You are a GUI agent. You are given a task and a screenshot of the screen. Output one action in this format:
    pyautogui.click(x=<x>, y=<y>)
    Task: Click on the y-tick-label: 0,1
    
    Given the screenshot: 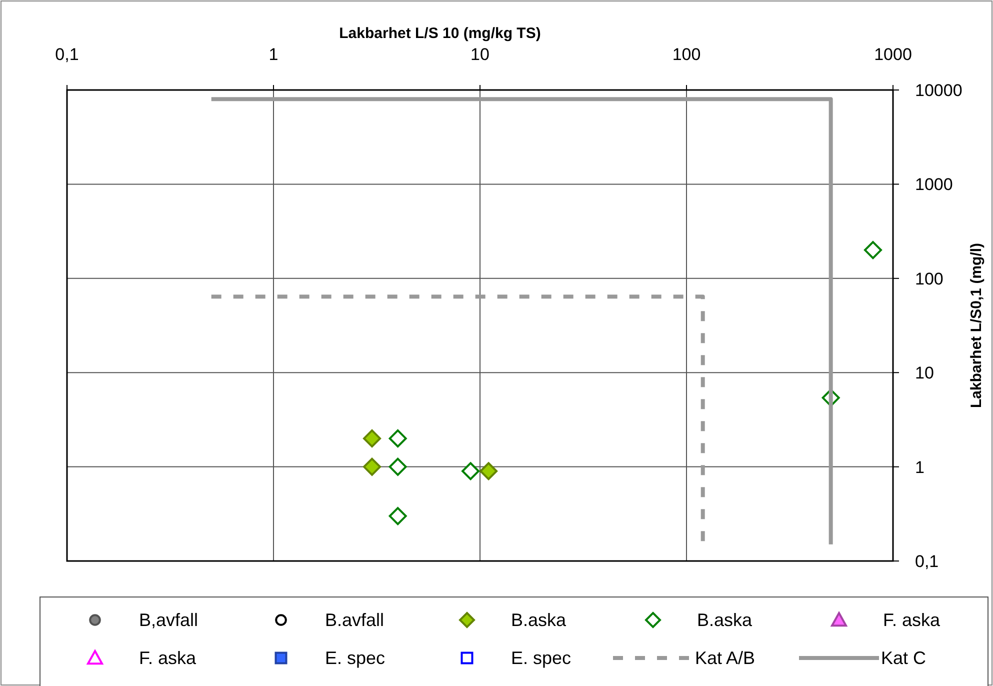 What is the action you would take?
    pyautogui.click(x=927, y=561)
    